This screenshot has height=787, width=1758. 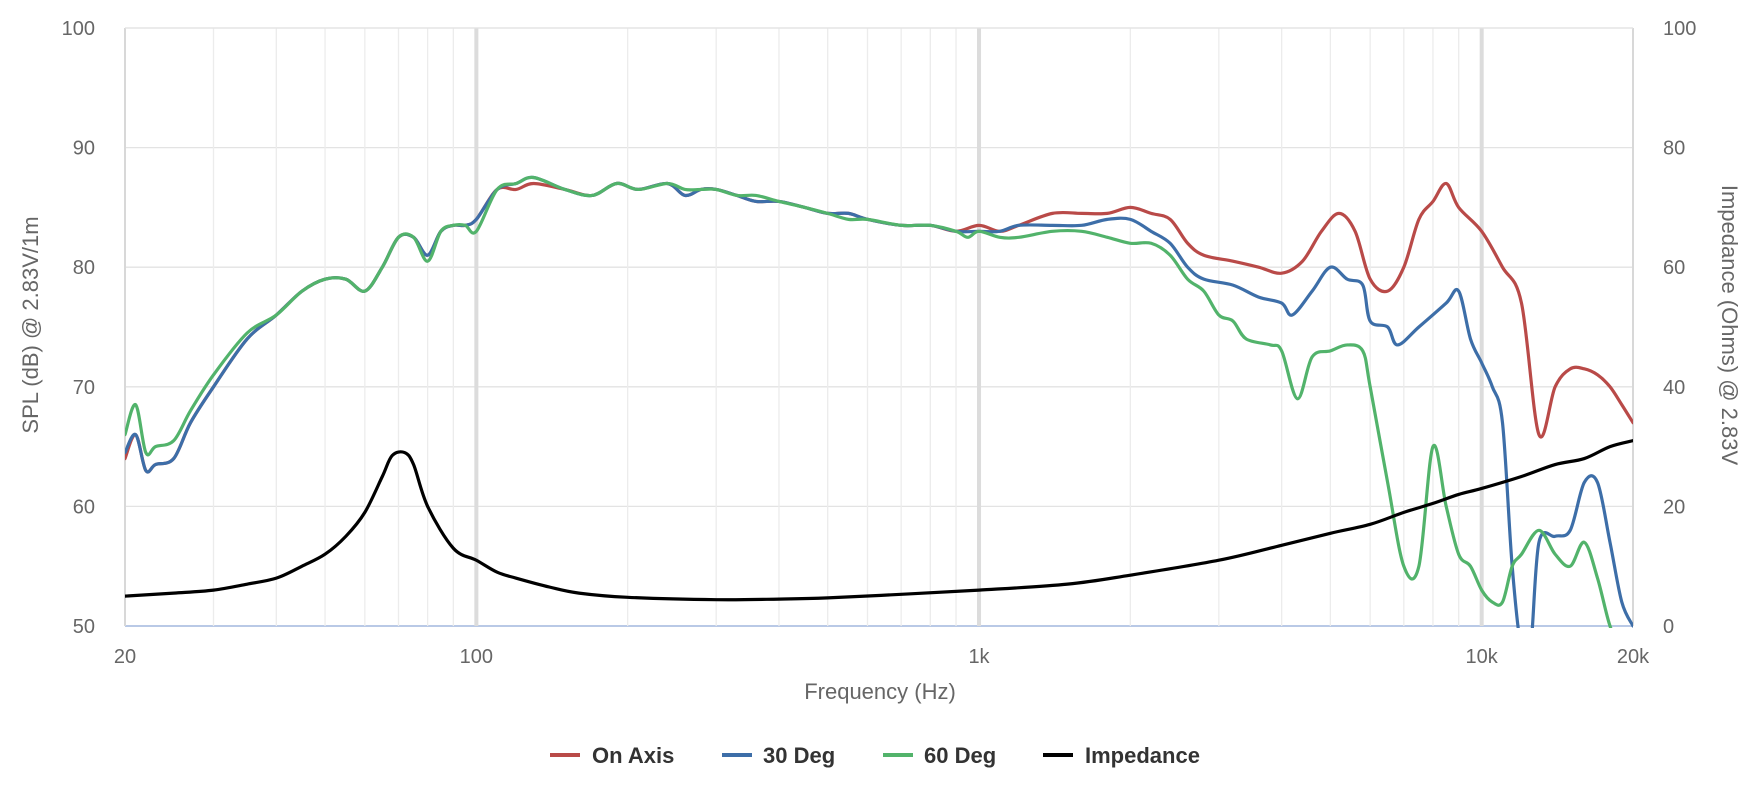 I want to click on legend-label-30-deg: 30 Deg, so click(x=799, y=755).